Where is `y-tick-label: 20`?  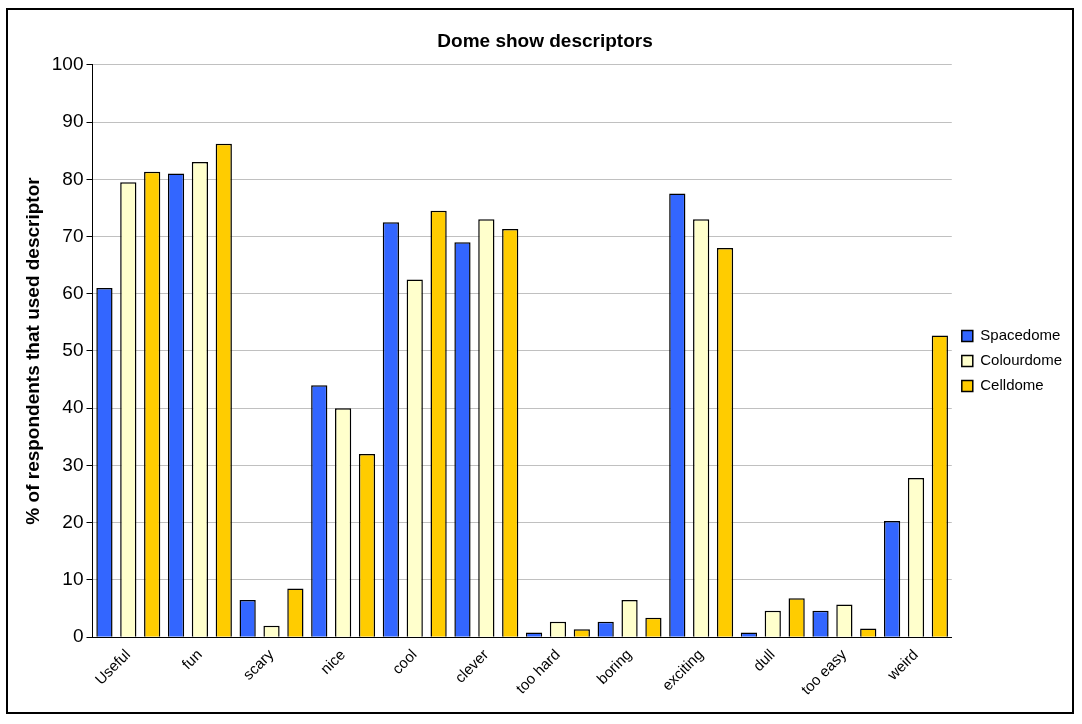
y-tick-label: 20 is located at coordinates (73, 521).